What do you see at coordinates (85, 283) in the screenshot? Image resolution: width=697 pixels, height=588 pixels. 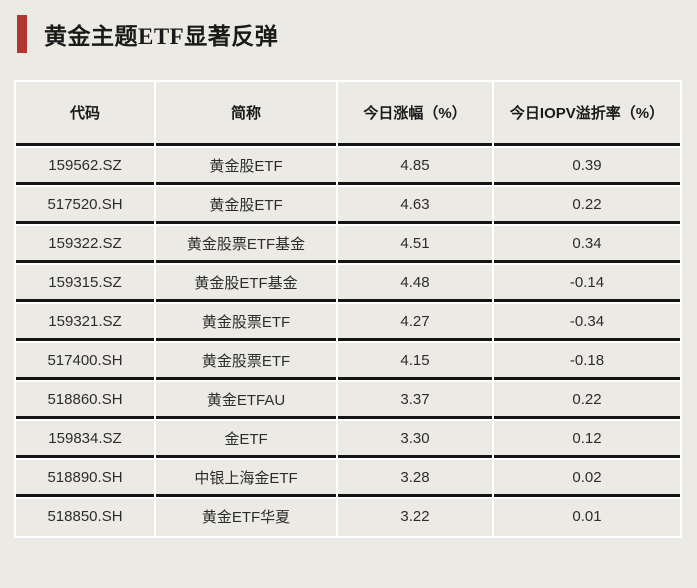 I see `cell-code: 159315.SZ` at bounding box center [85, 283].